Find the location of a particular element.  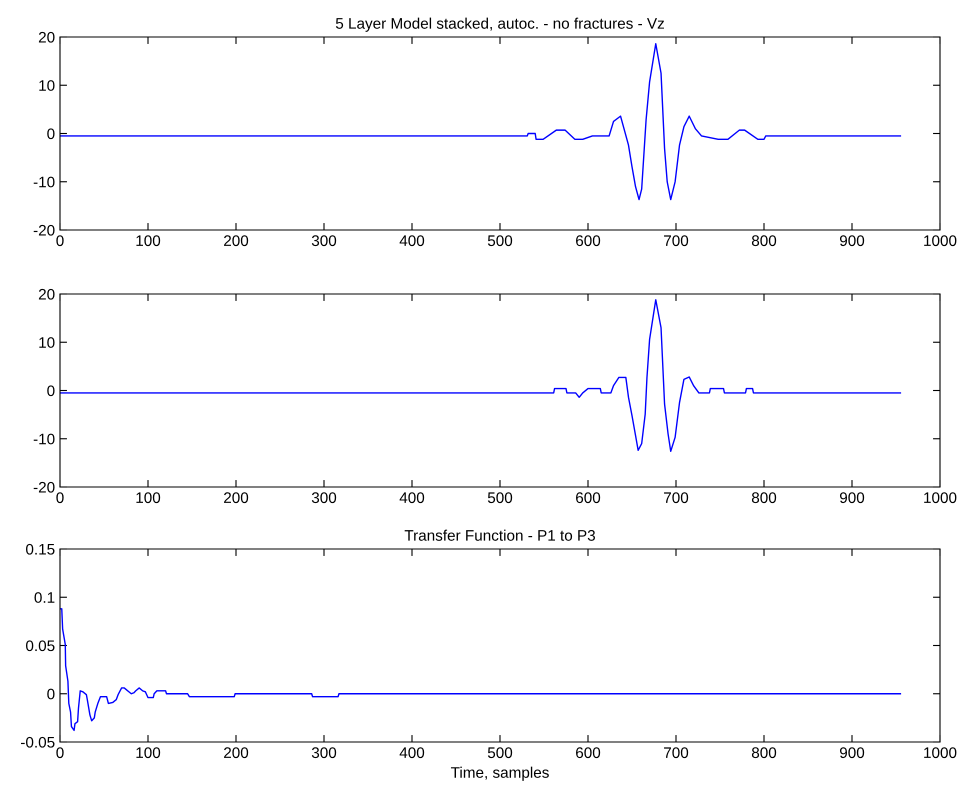

chart-title: Transfer Function - P1 to P3 is located at coordinates (499, 535).